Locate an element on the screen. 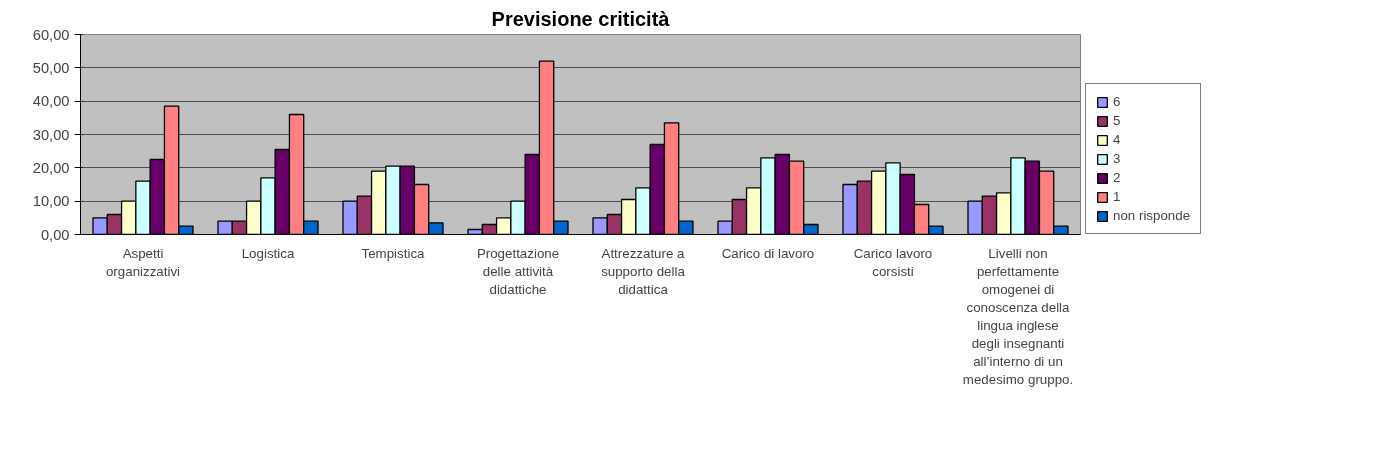 This screenshot has width=1384, height=459. y-tick-label: 40,00 is located at coordinates (51, 101).